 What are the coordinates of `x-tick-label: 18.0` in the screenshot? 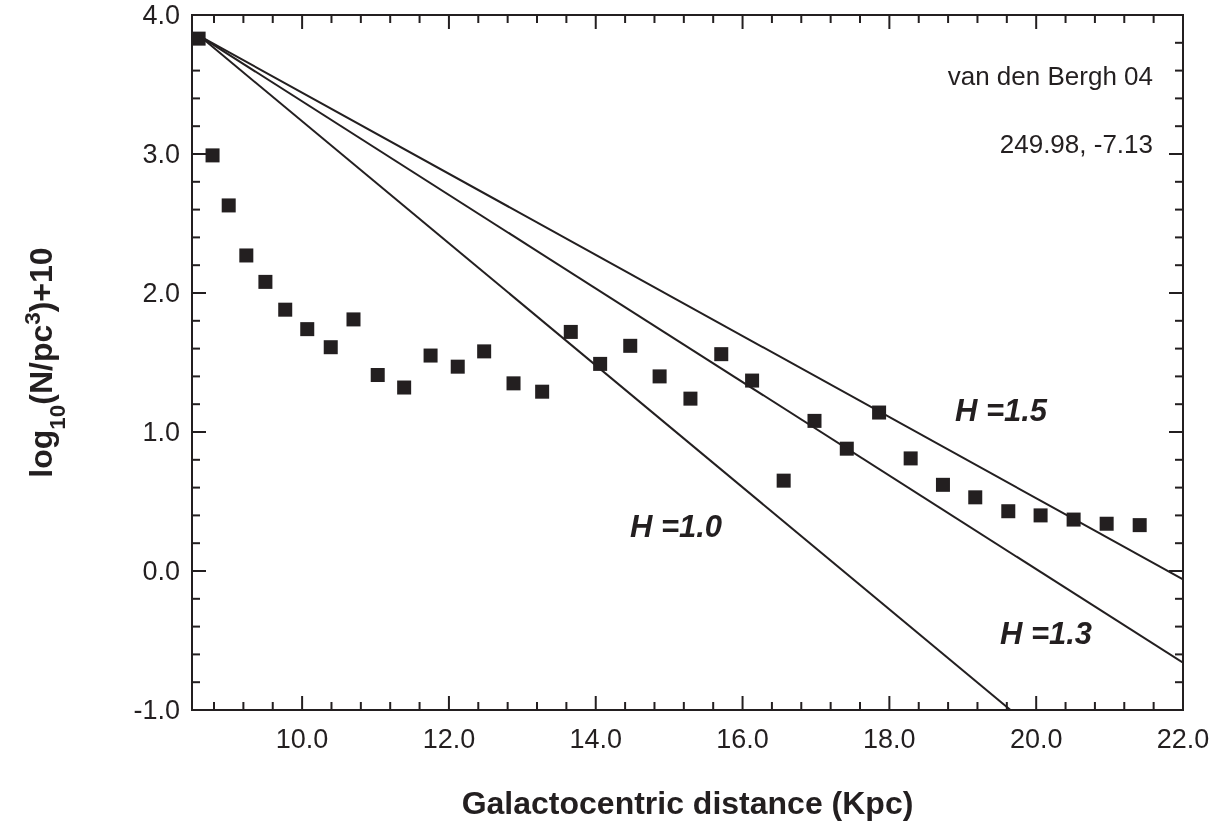 It's located at (889, 739).